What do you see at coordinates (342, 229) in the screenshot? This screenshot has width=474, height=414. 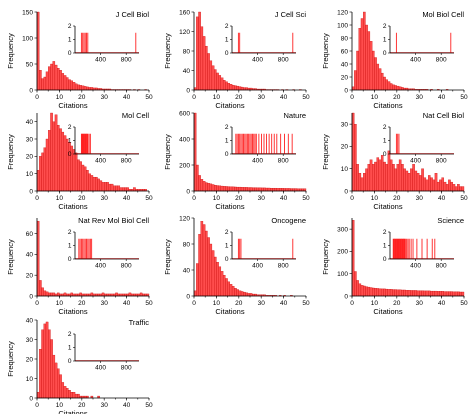 I see `y-tick-label: 300` at bounding box center [342, 229].